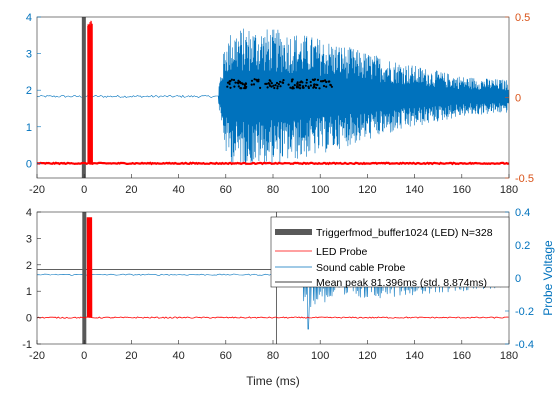  What do you see at coordinates (548, 278) in the screenshot?
I see `right-y-axis-label: Probe Voltage` at bounding box center [548, 278].